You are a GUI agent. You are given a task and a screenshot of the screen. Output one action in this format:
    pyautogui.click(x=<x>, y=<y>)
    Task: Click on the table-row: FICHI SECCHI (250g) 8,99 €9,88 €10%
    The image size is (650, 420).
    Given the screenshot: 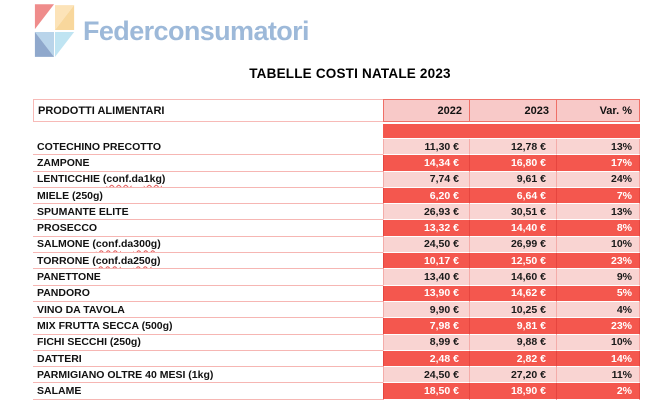 What is the action you would take?
    pyautogui.click(x=336, y=342)
    